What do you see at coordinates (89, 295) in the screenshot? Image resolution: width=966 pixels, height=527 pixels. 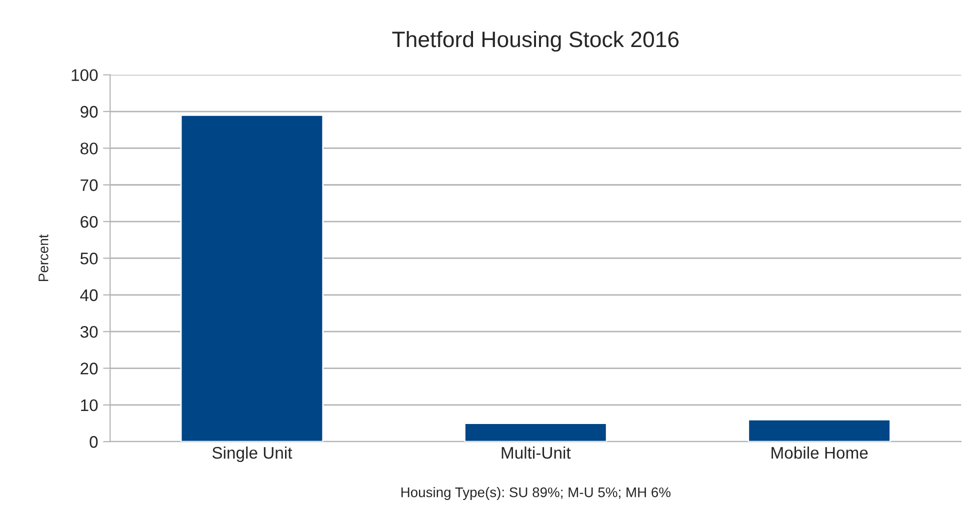 I see `y-tick-label: 40` at bounding box center [89, 295].